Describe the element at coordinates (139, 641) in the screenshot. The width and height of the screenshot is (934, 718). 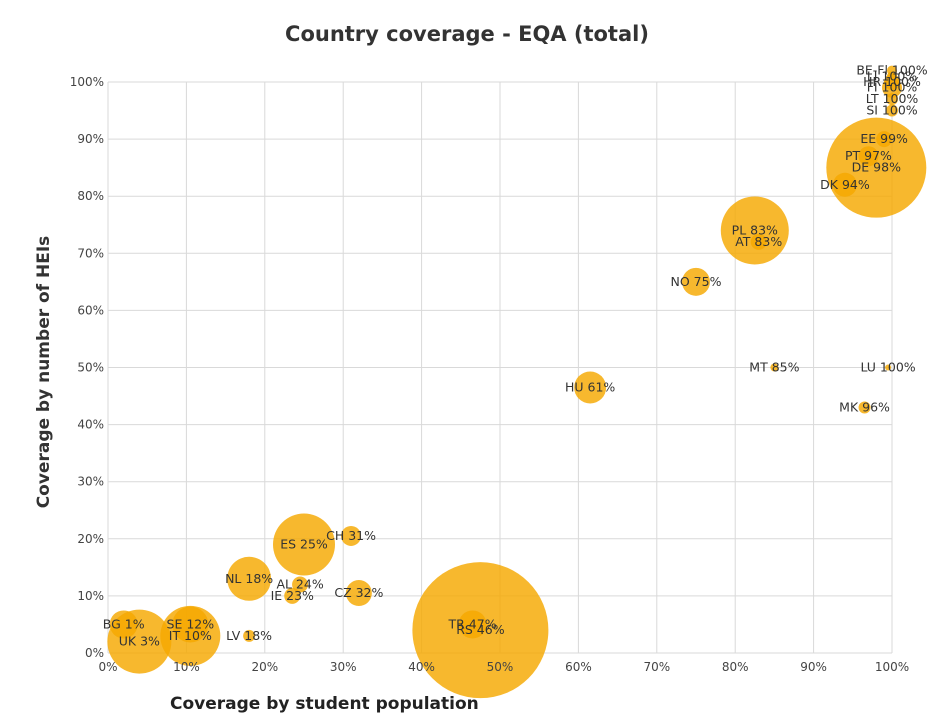
I see `bubble-label: UK 3%` at that location.